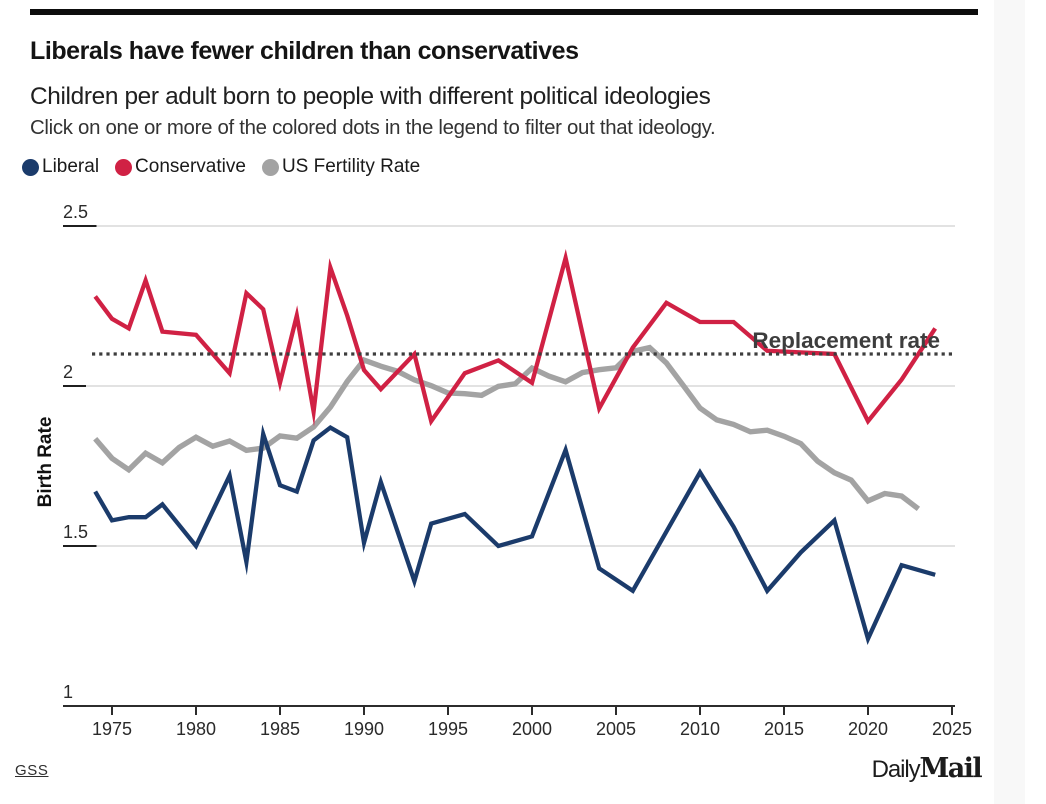  I want to click on legend-item-label: Conservative, so click(190, 166).